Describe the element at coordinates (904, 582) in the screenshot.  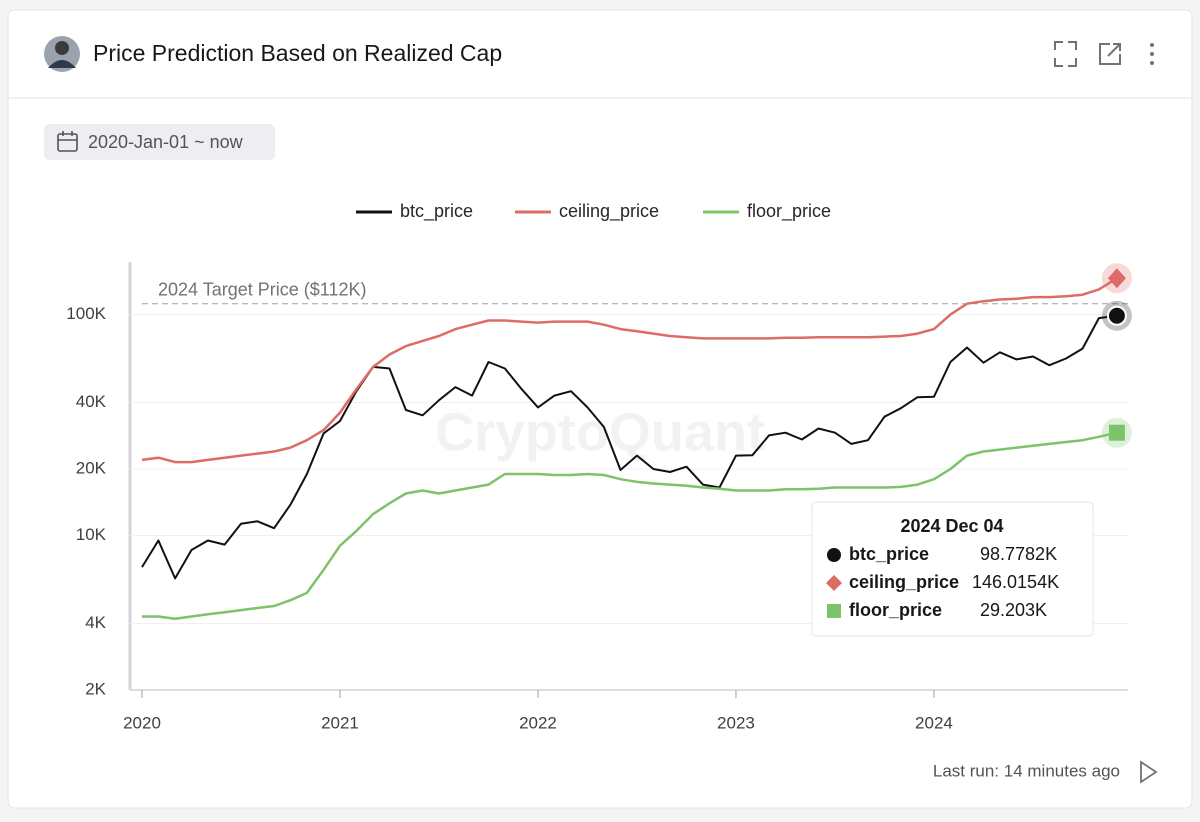
I see `tooltip-name: ceiling_price` at that location.